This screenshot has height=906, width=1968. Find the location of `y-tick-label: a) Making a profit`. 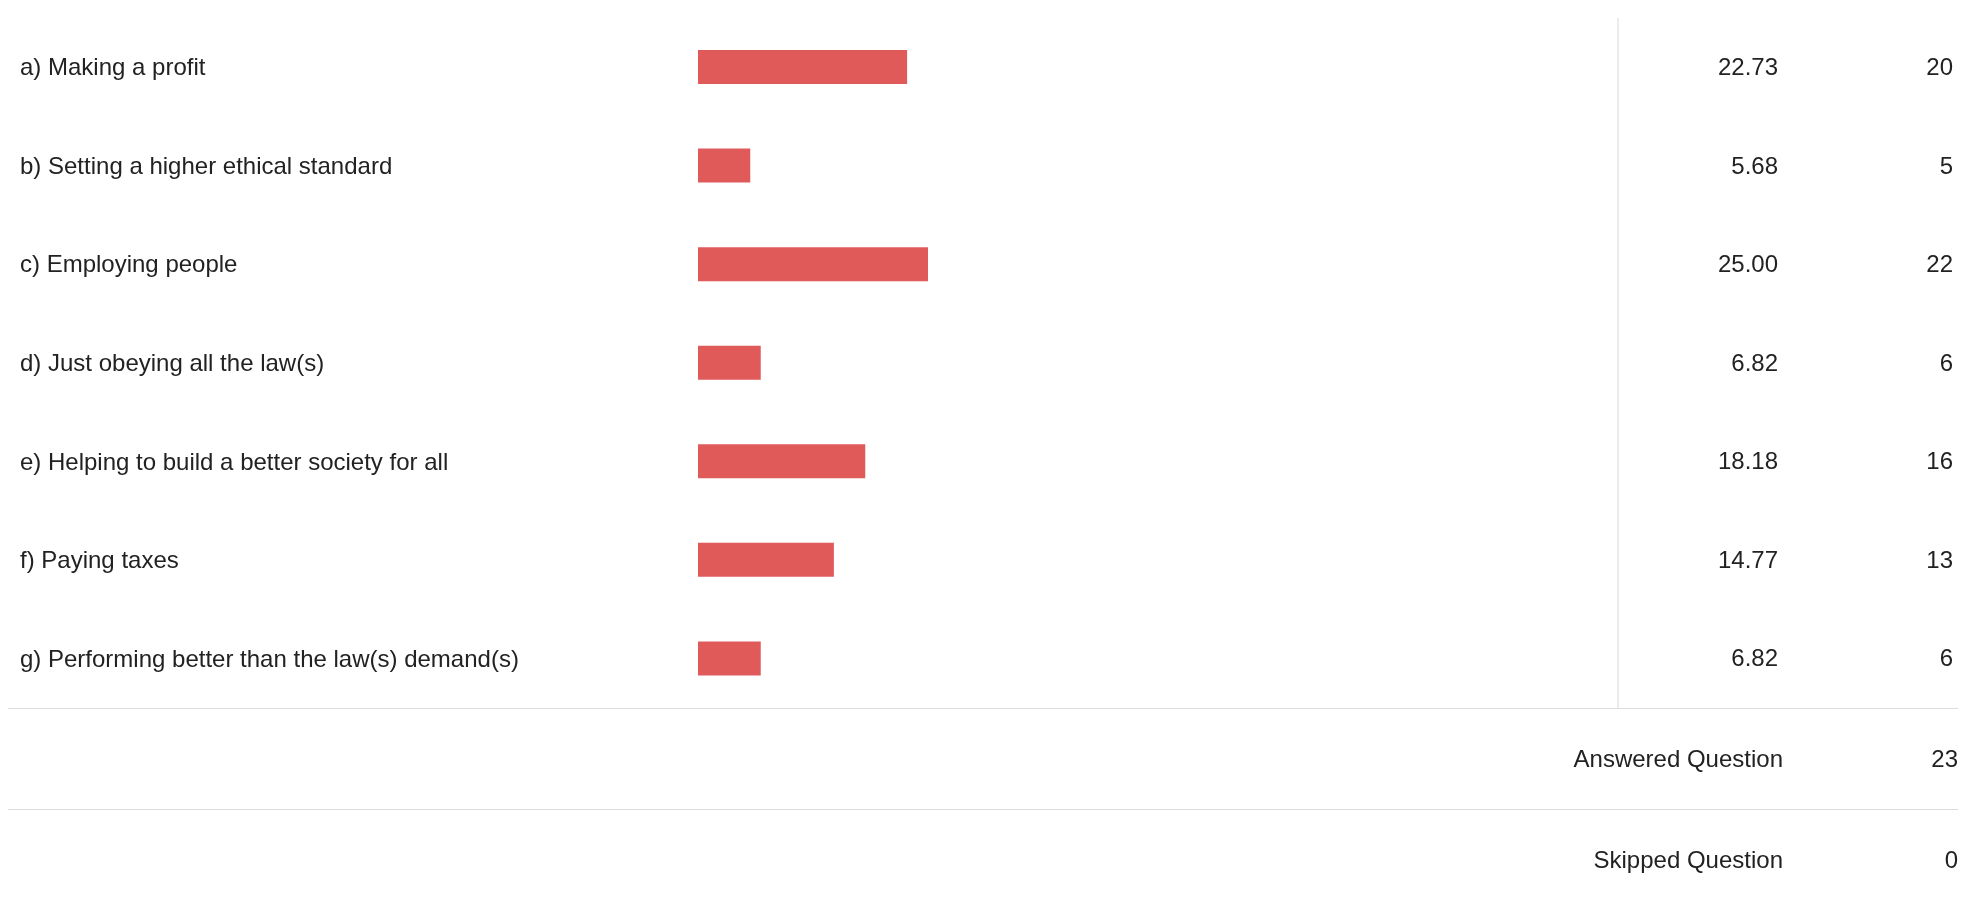

y-tick-label: a) Making a profit is located at coordinates (113, 67).